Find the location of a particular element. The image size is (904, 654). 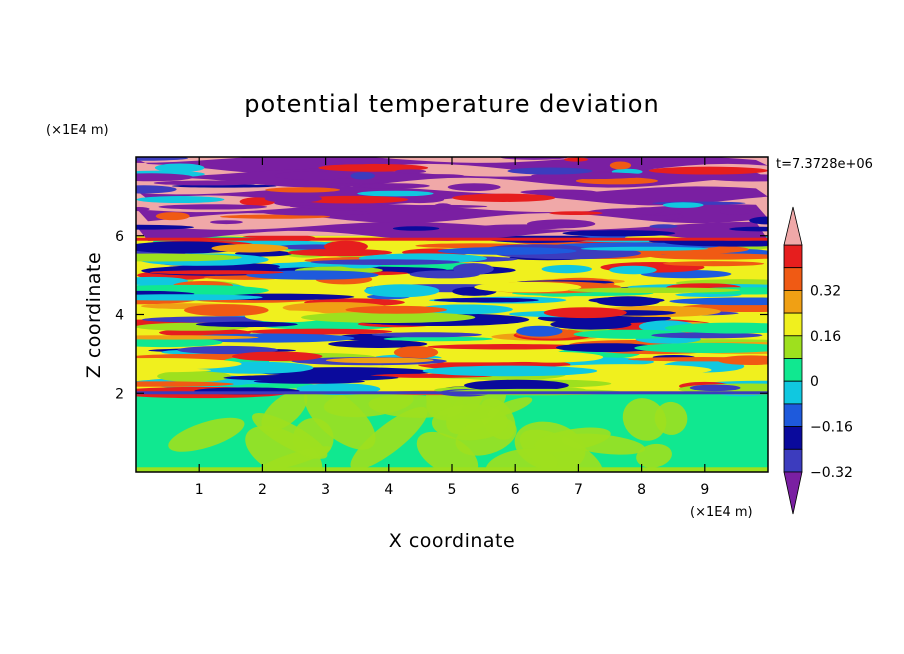

upper-layer is located at coordinates (452, 199).